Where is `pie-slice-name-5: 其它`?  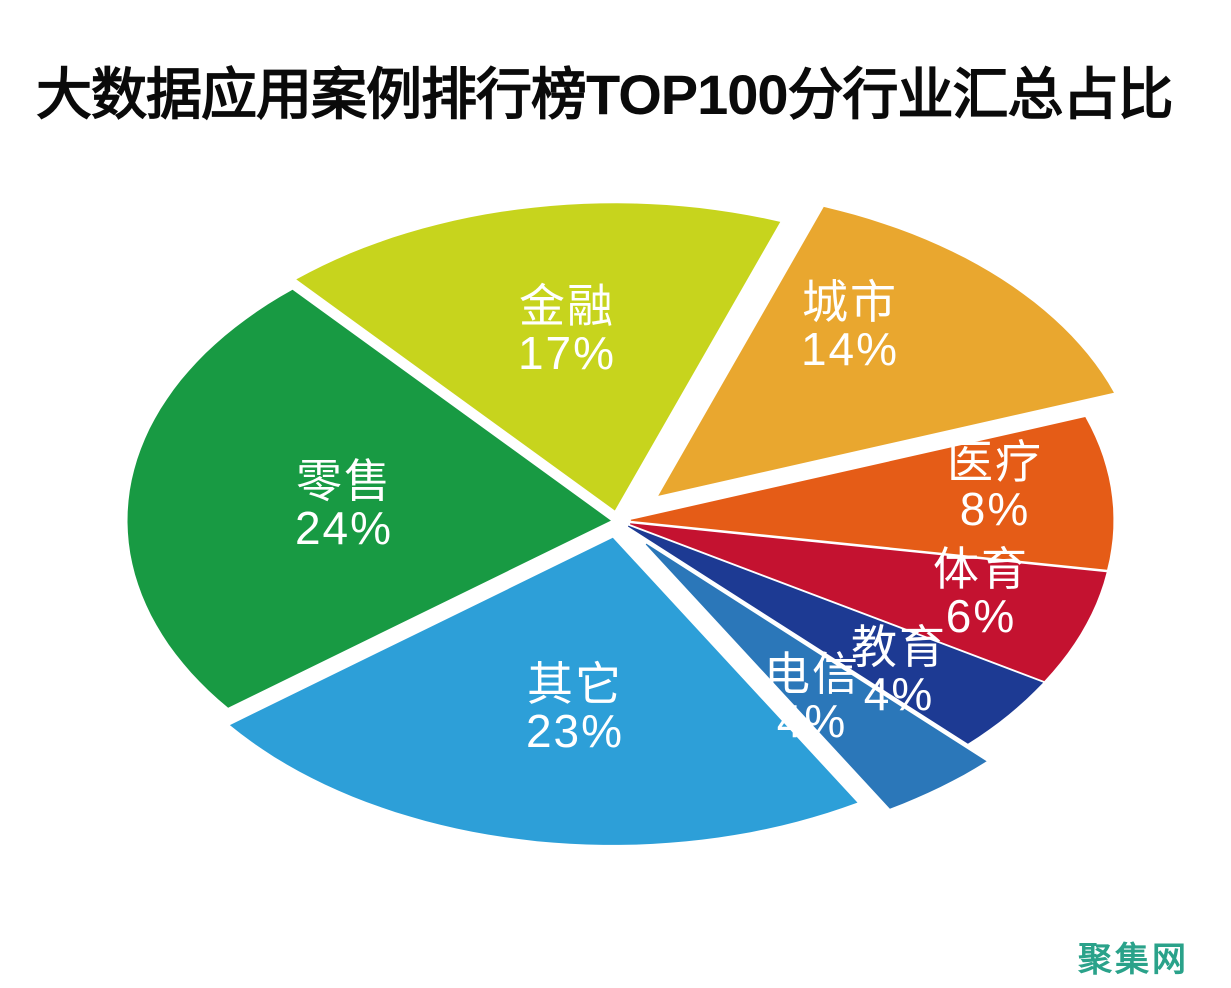 pie-slice-name-5: 其它 is located at coordinates (575, 684).